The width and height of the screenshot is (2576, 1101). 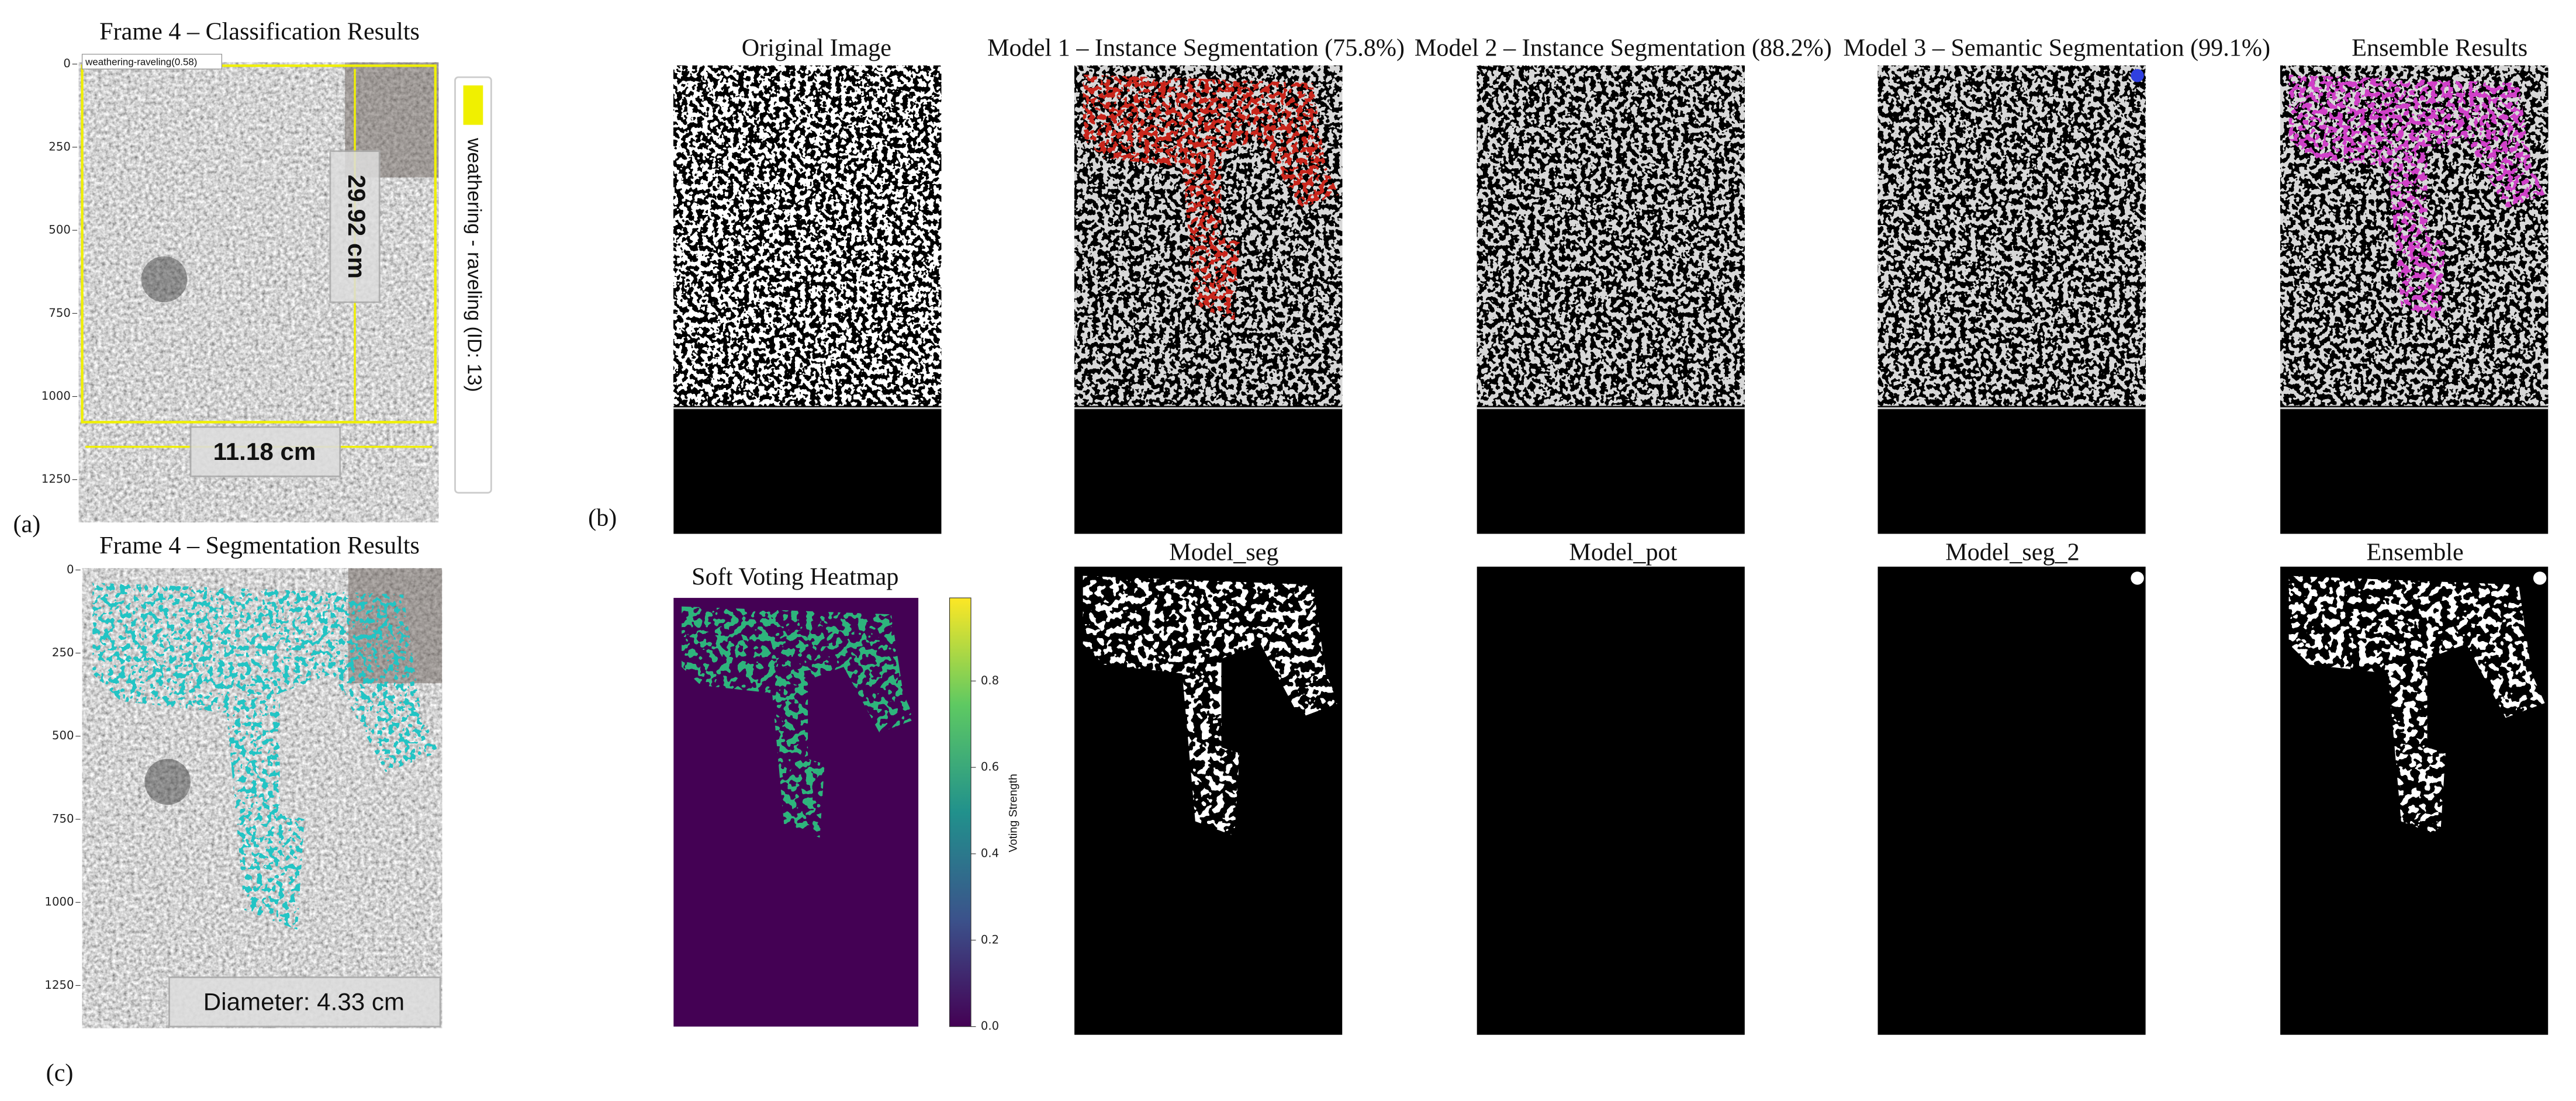 What do you see at coordinates (259, 545) in the screenshot?
I see `panel-title: Frame 4 – Segmentation Results` at bounding box center [259, 545].